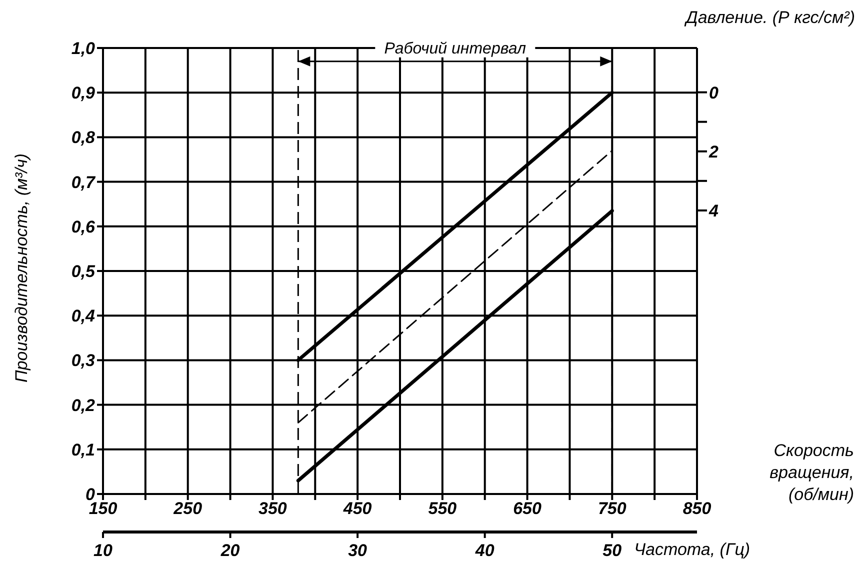 This screenshot has height=582, width=865. I want to click on y2-axis-title: Давление. (Р кгс/см²), so click(770, 17).